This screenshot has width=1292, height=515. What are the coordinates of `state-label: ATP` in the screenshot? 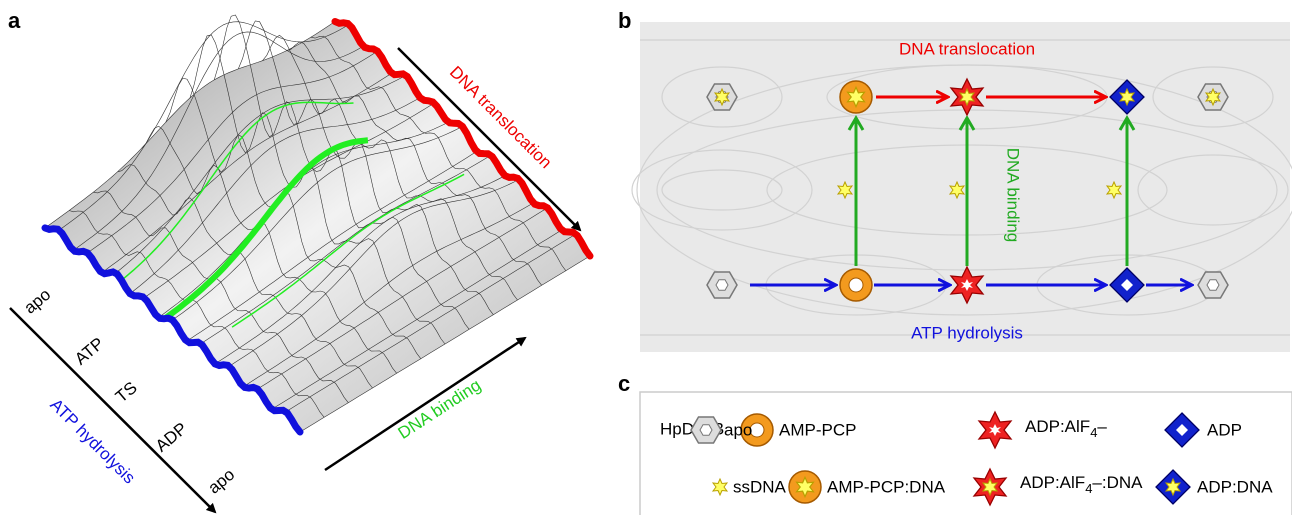 It's located at (89, 351).